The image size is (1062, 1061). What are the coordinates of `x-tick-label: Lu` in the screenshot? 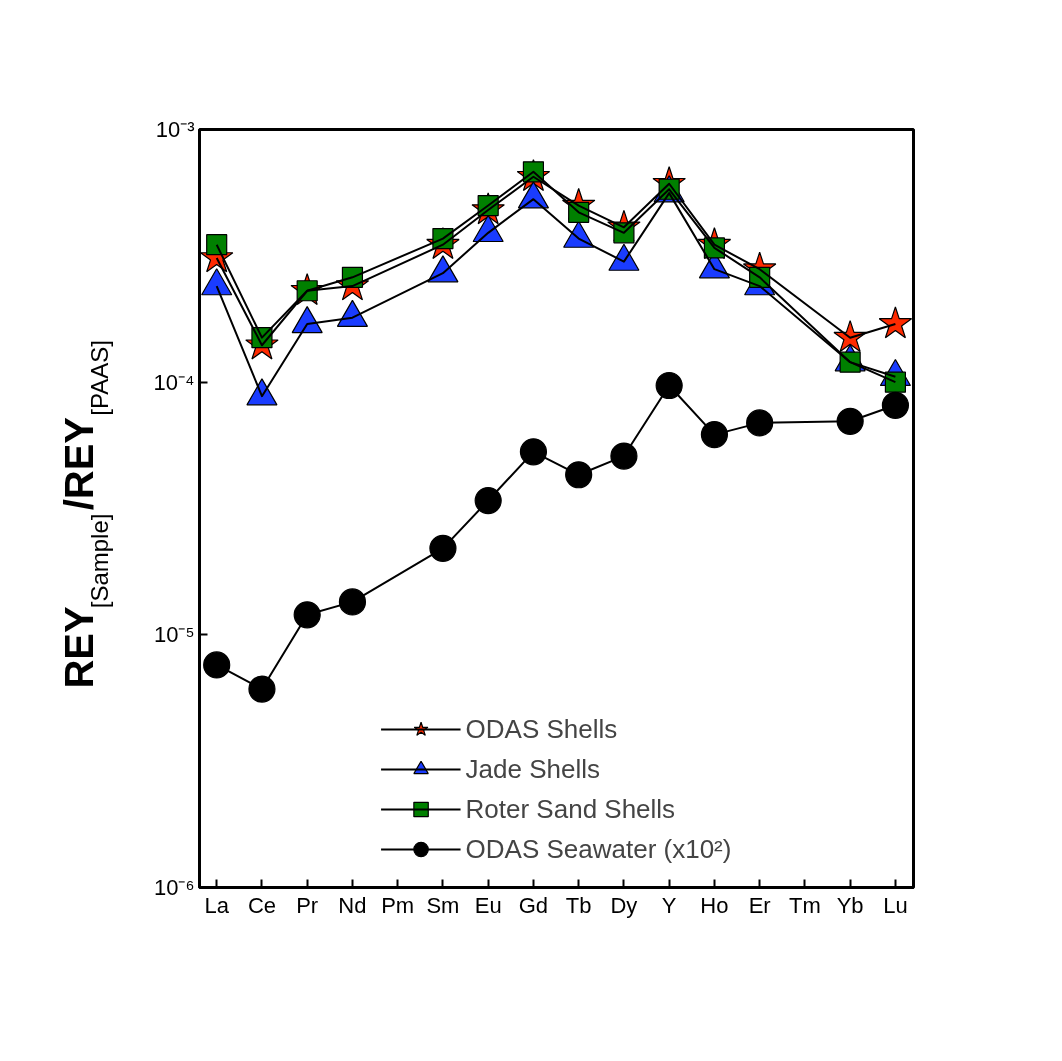 It's located at (895, 905).